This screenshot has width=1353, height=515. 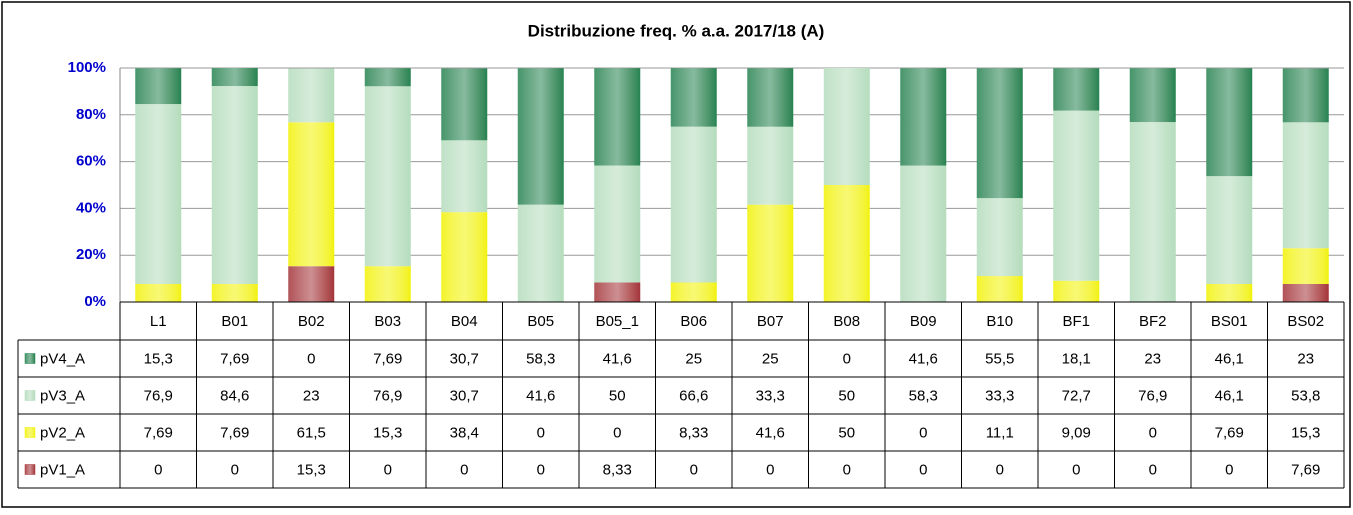 What do you see at coordinates (1153, 321) in the screenshot?
I see `x-tick-label: BF2` at bounding box center [1153, 321].